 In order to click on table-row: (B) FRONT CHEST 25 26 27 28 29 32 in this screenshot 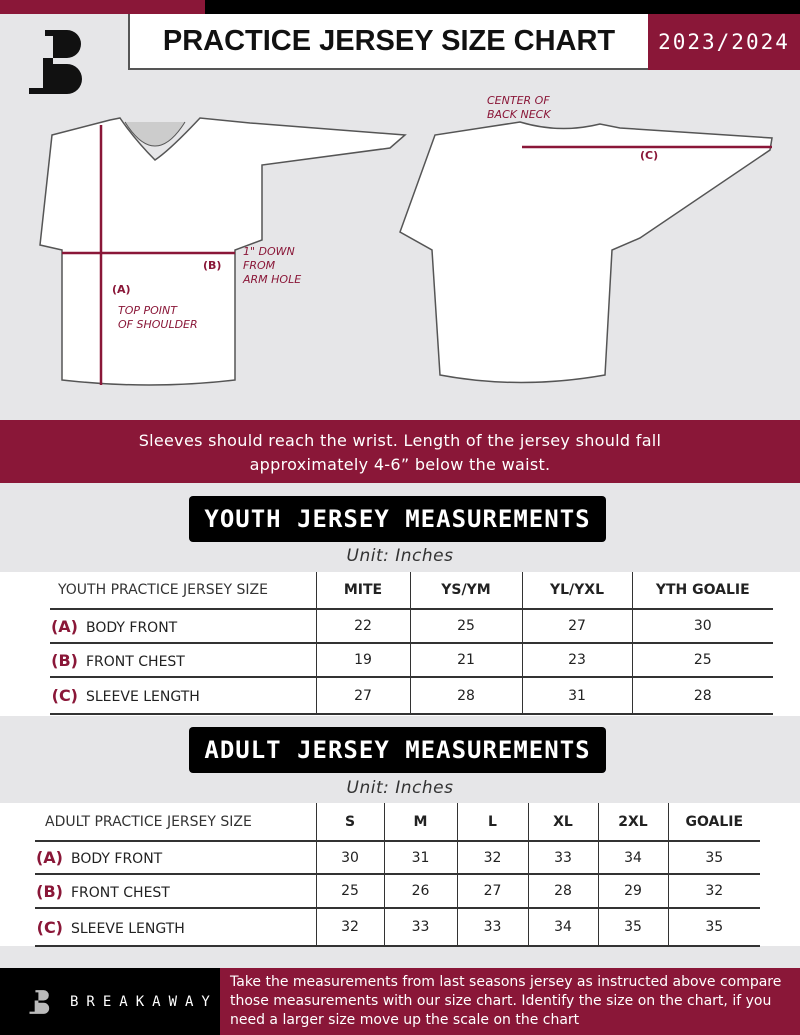, I will do `click(397, 891)`.